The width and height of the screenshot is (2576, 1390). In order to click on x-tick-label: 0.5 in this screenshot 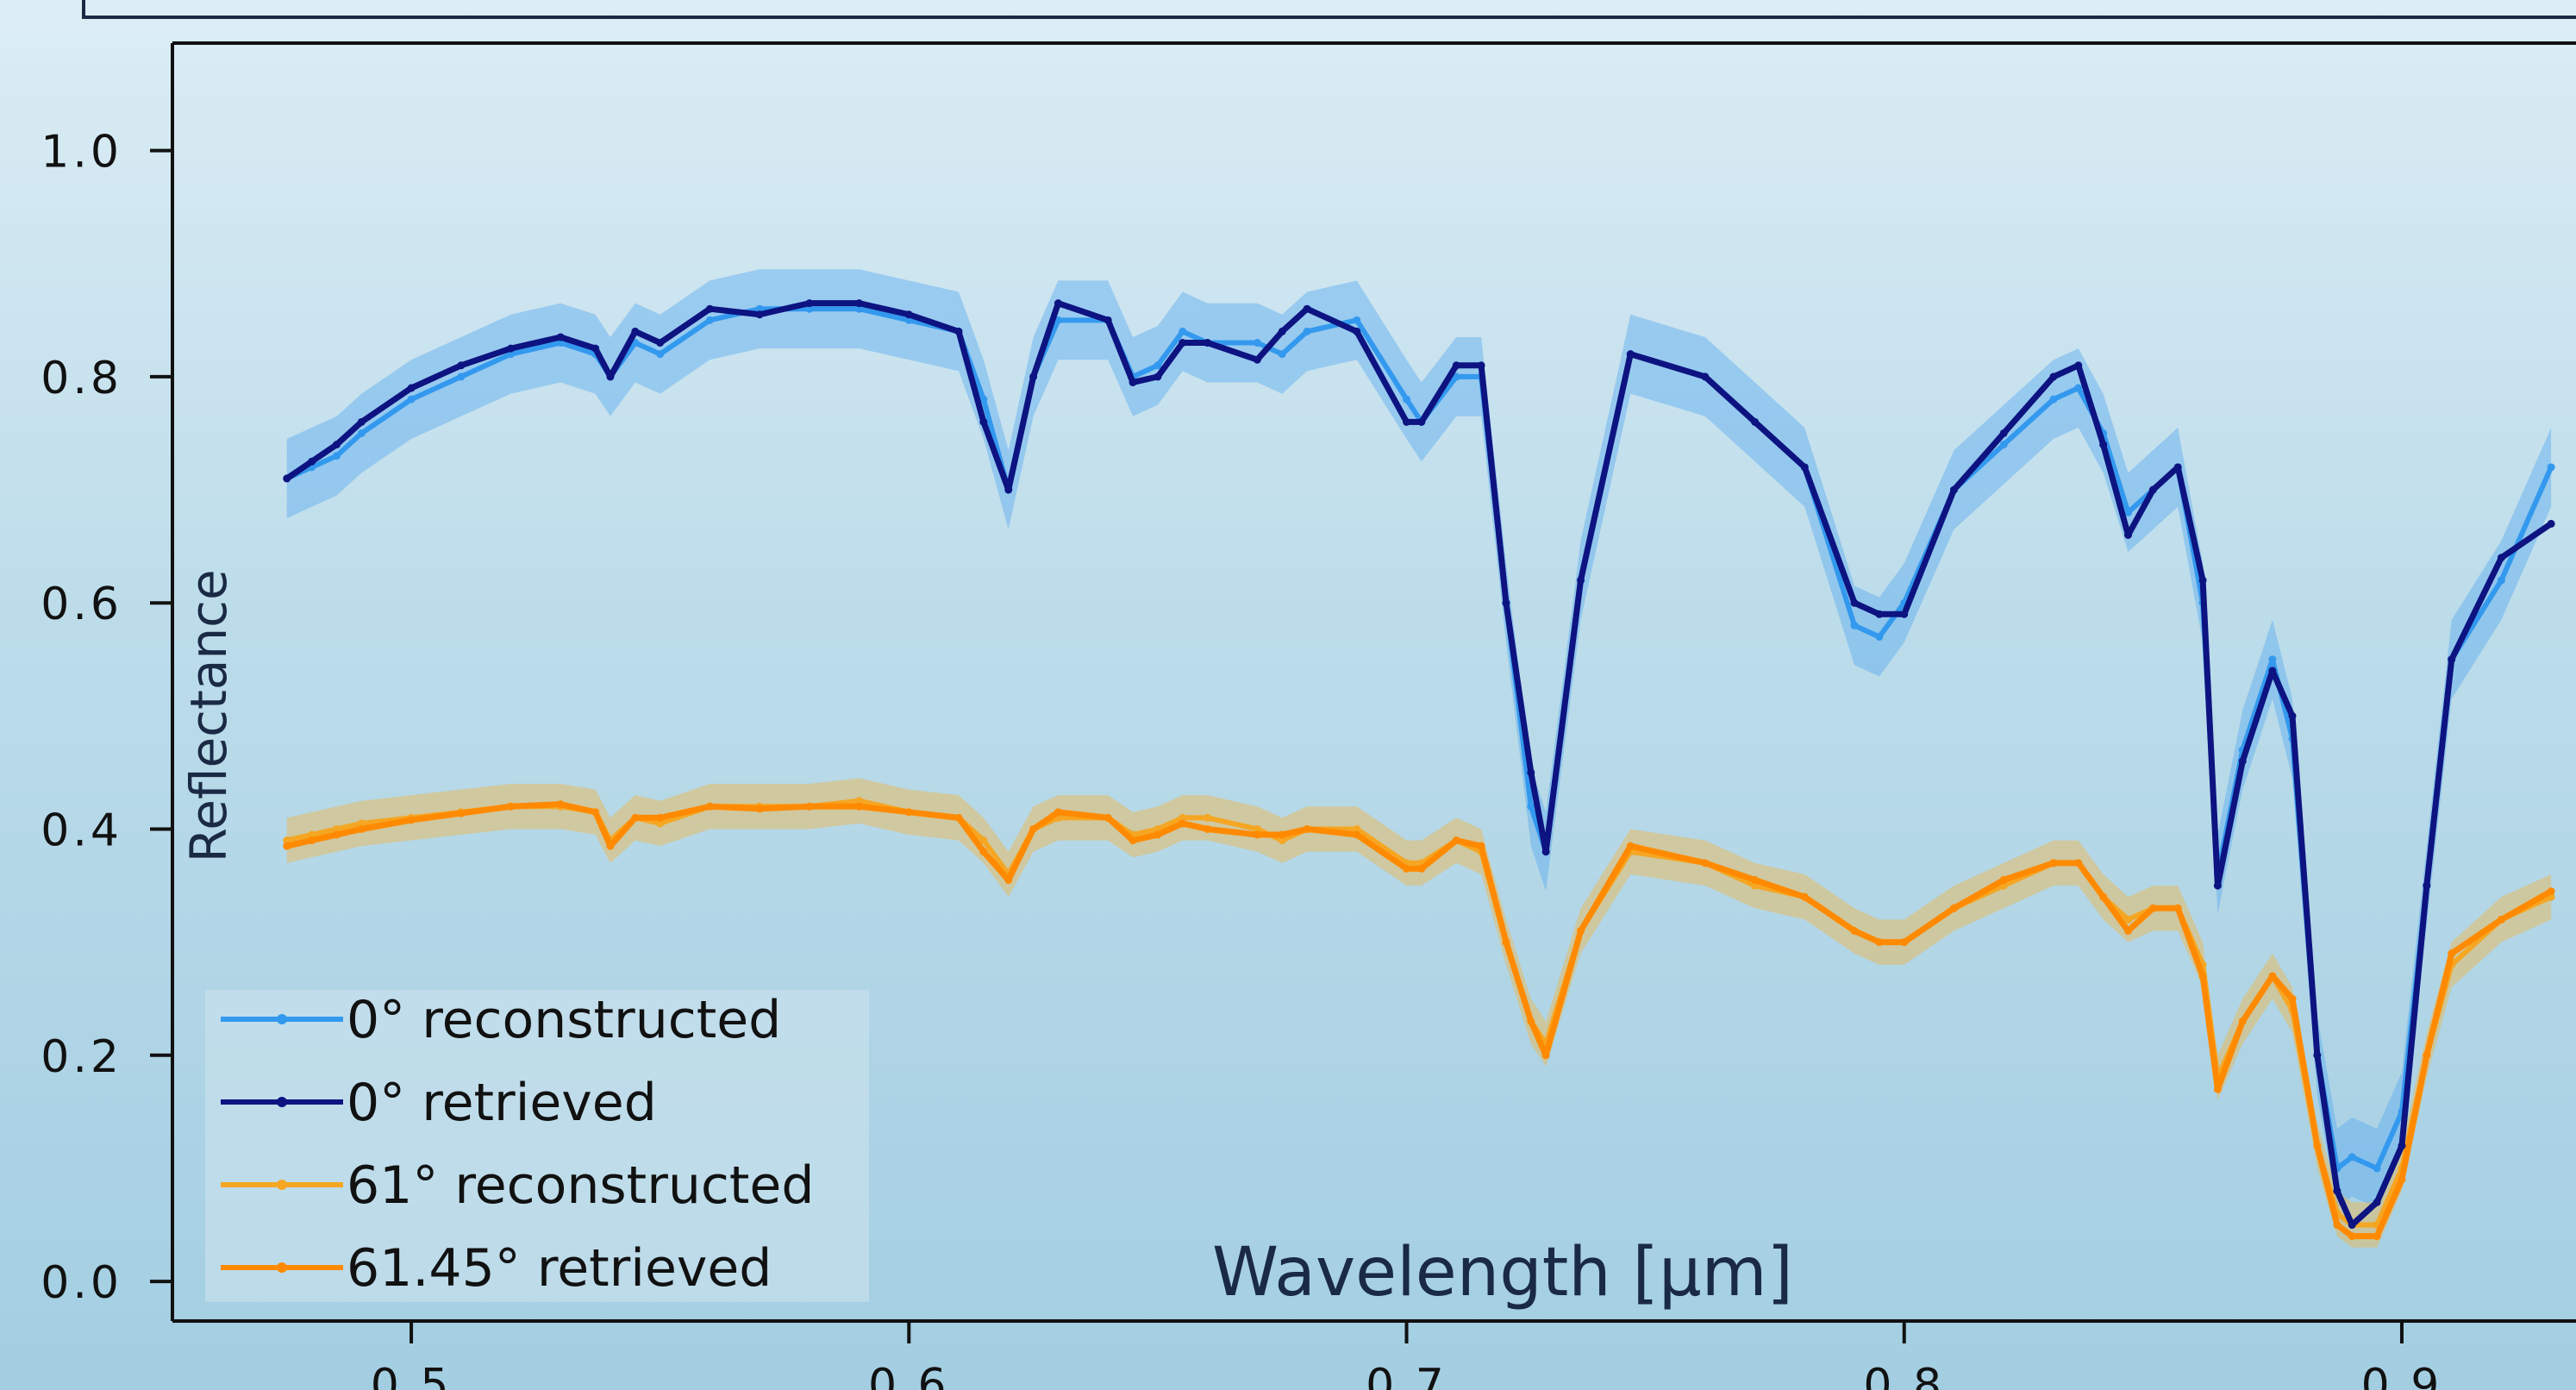, I will do `click(412, 1375)`.